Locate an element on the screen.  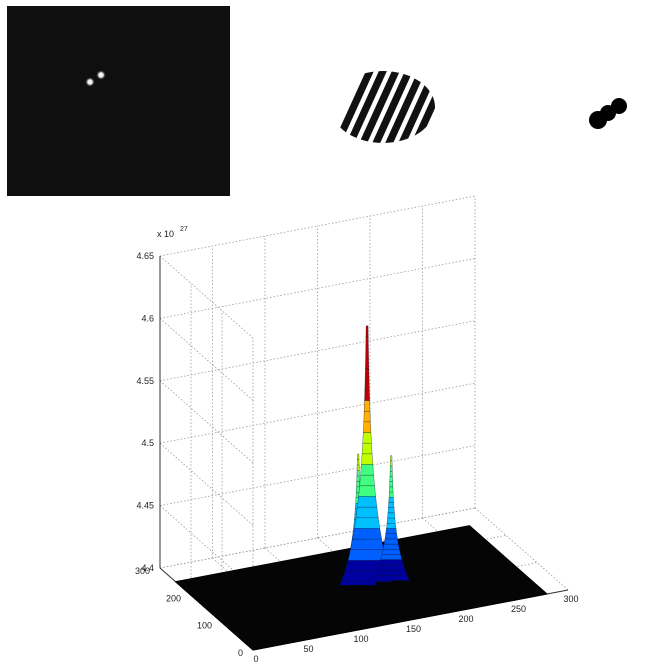
tick-label: 4.5 is located at coordinates (147, 443).